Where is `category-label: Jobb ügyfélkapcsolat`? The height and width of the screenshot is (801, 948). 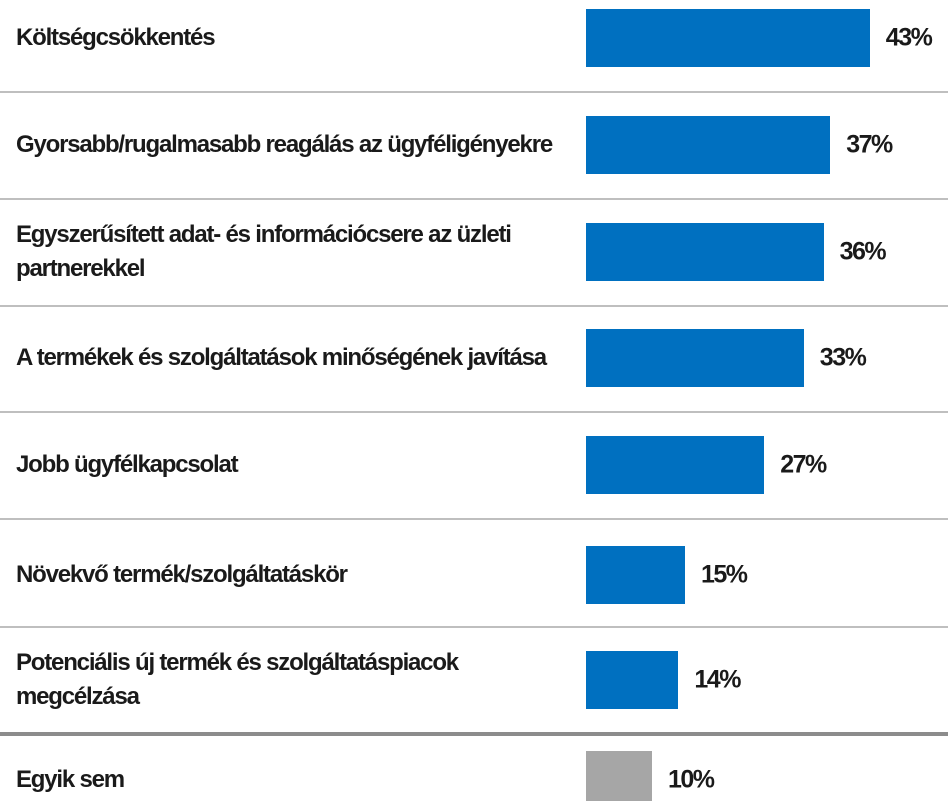 category-label: Jobb ügyfélkapcsolat is located at coordinates (127, 464).